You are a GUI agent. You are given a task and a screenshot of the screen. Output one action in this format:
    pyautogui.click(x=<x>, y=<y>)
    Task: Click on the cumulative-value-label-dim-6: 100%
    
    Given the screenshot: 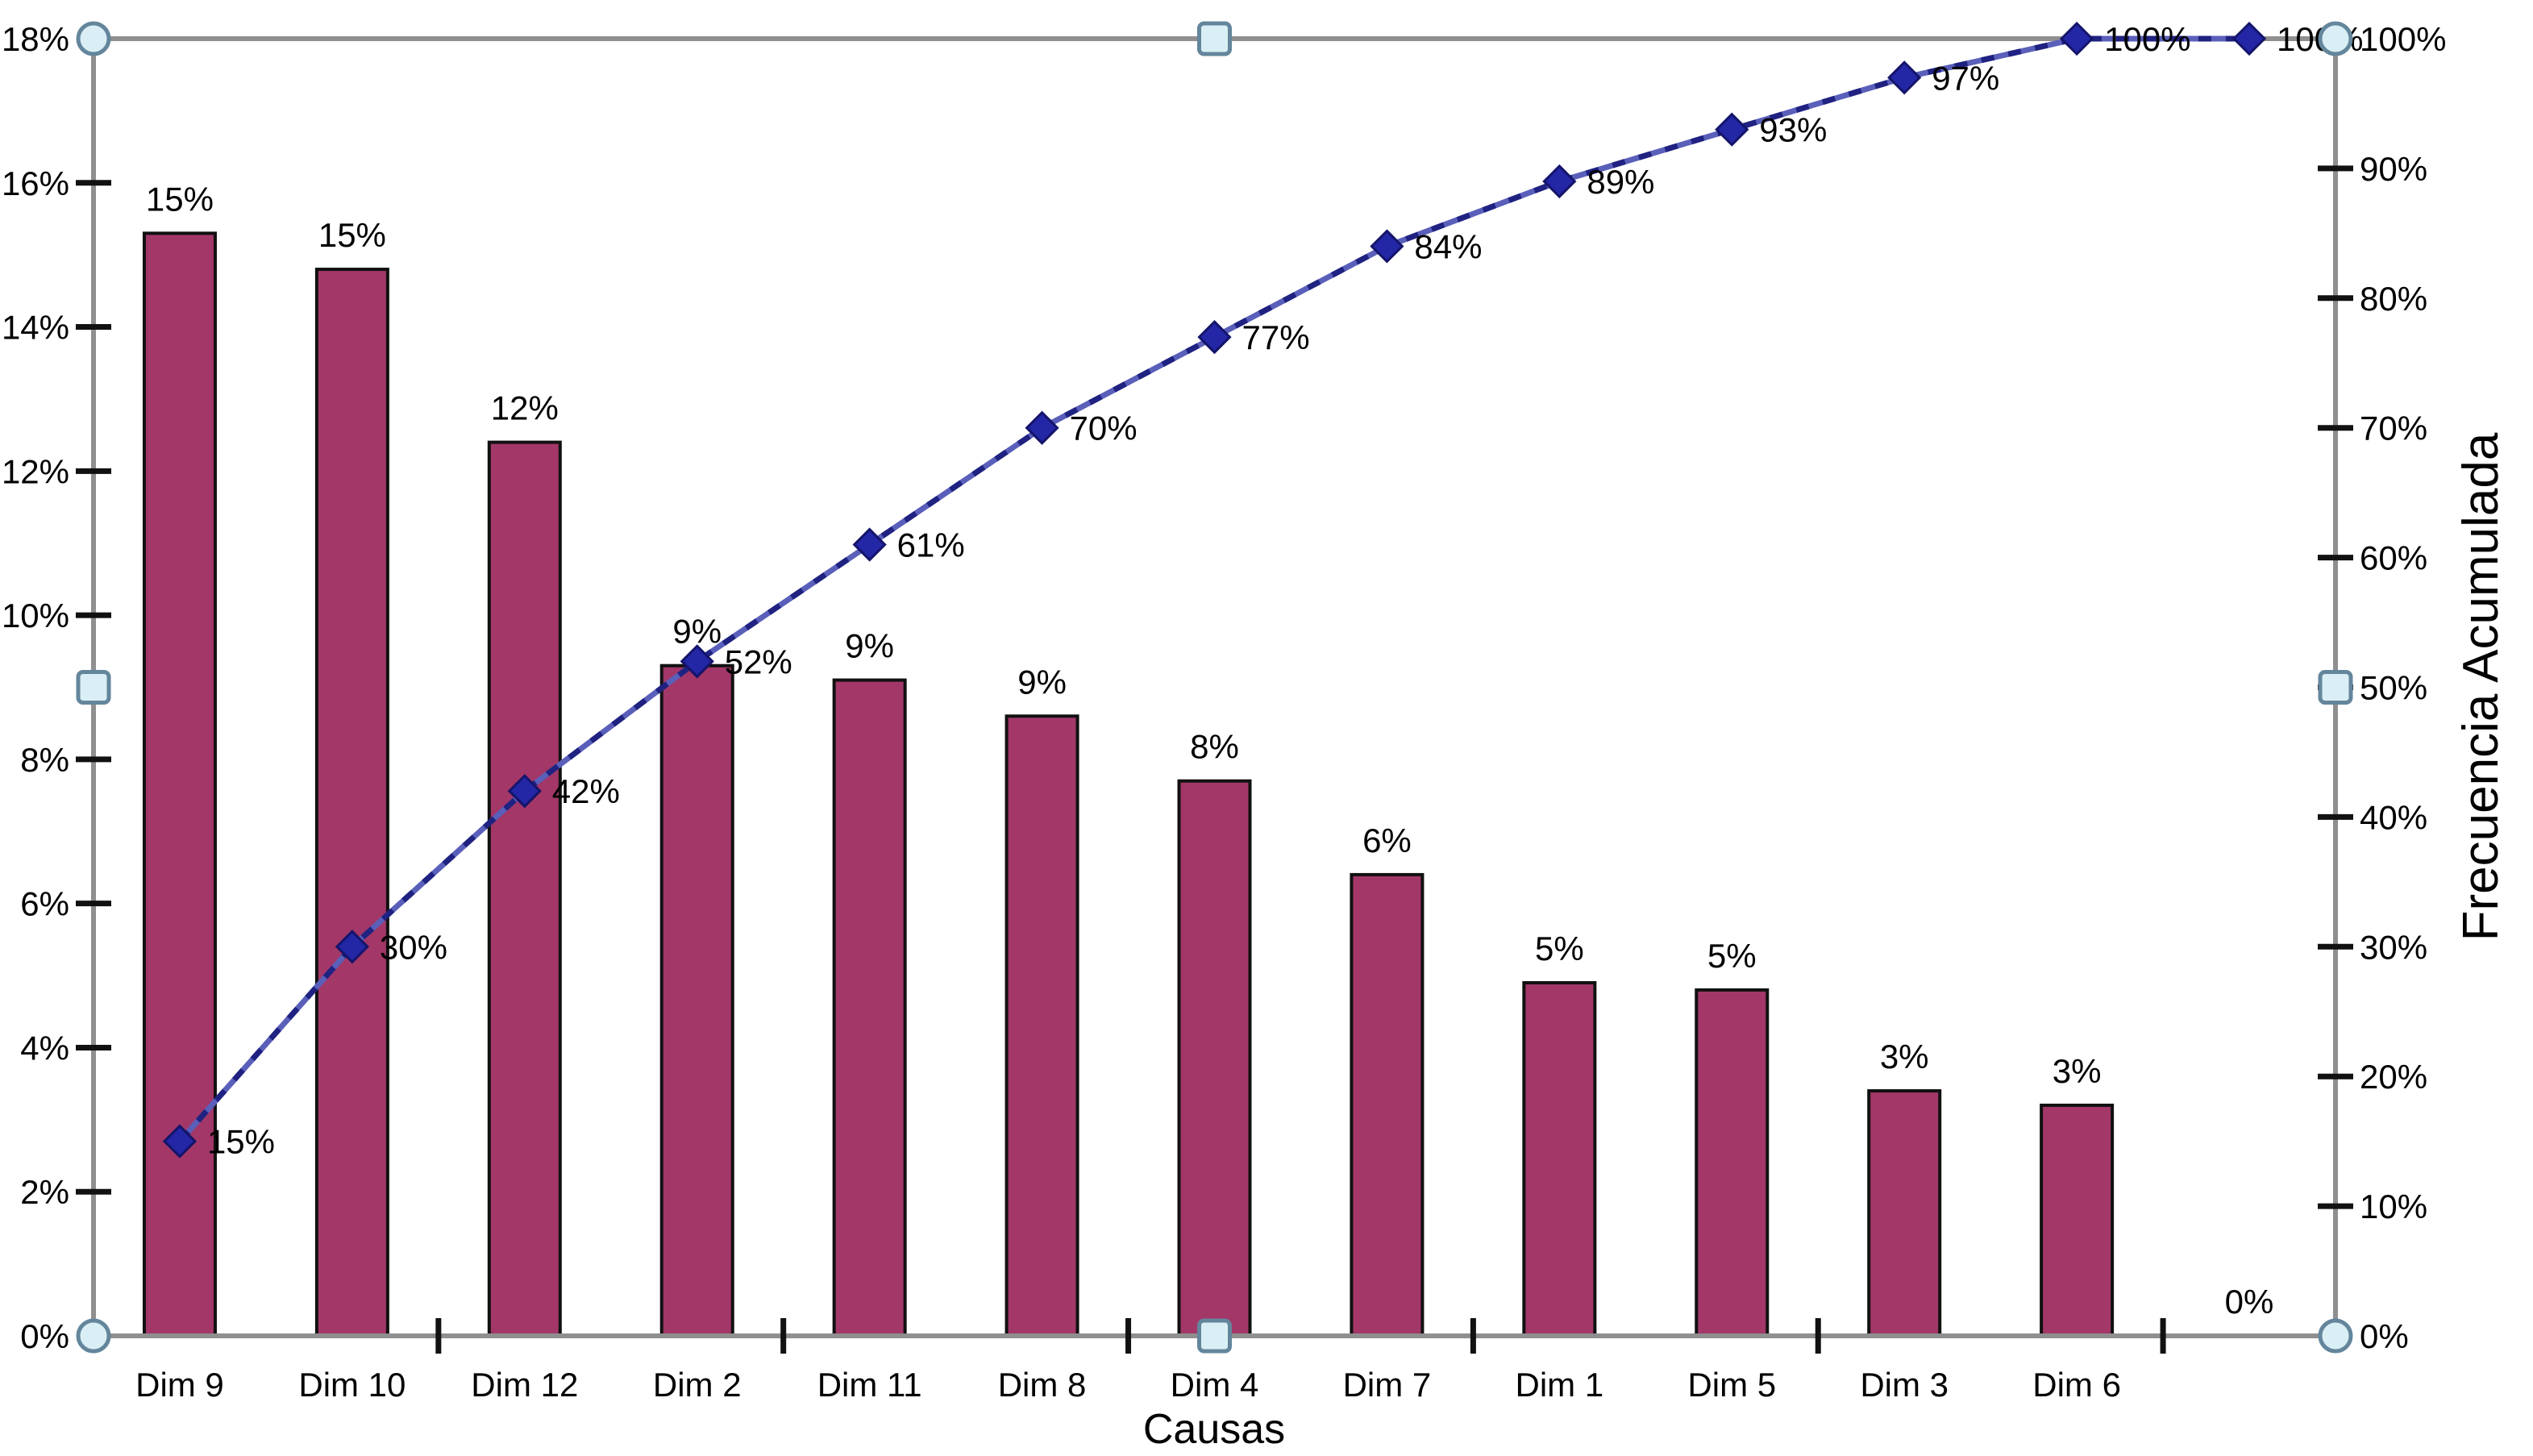 What is the action you would take?
    pyautogui.click(x=2147, y=39)
    